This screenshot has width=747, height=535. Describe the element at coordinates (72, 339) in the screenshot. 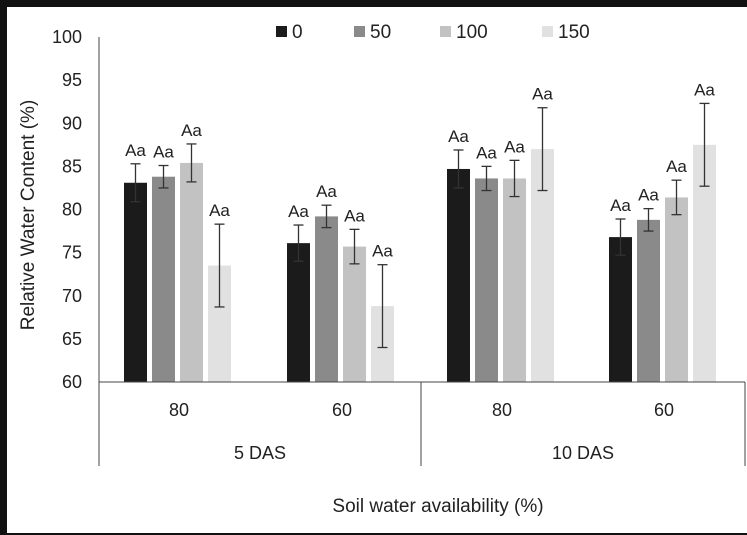

I see `y-tick-label: 65` at that location.